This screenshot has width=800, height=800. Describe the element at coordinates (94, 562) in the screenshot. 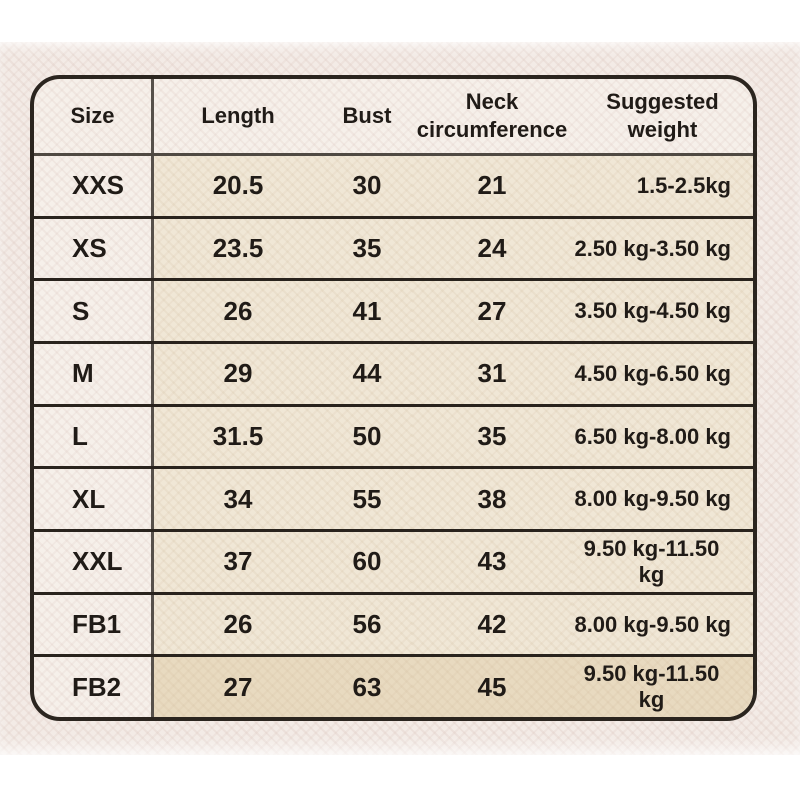

I see `size-cell: XXL` at that location.